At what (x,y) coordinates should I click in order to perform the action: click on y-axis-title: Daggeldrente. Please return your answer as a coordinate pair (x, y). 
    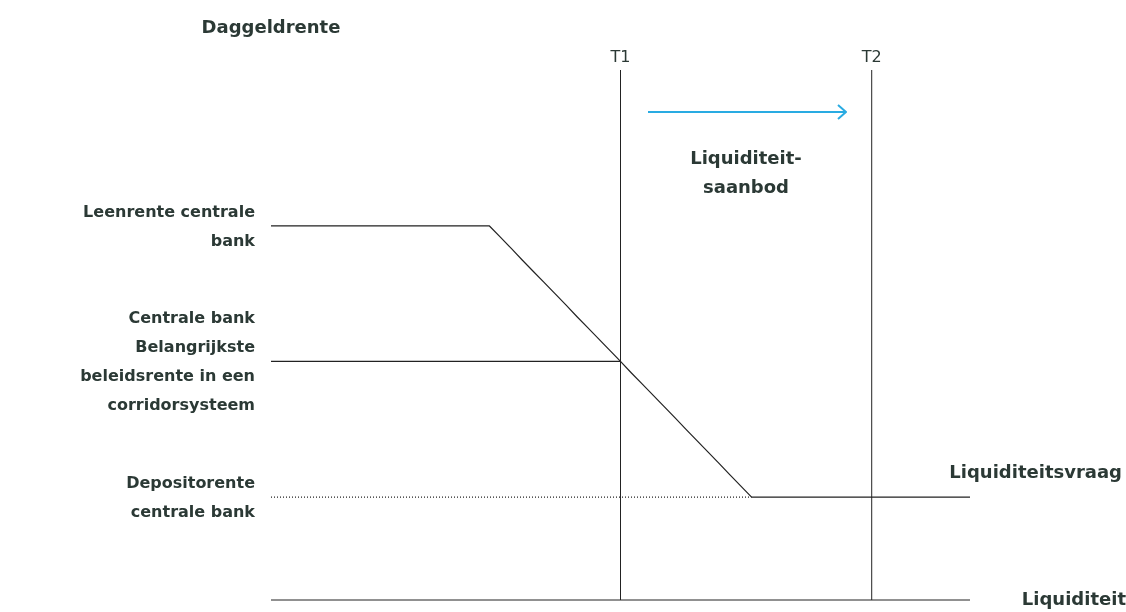
    Looking at the image, I should click on (271, 27).